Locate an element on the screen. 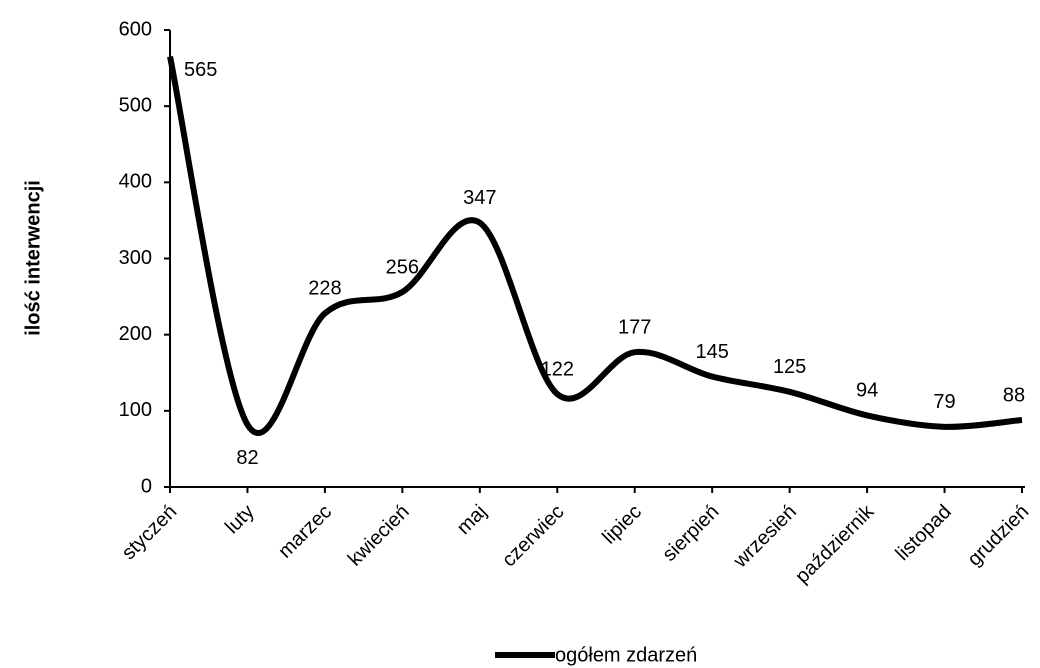  data-label: 177 is located at coordinates (634, 327).